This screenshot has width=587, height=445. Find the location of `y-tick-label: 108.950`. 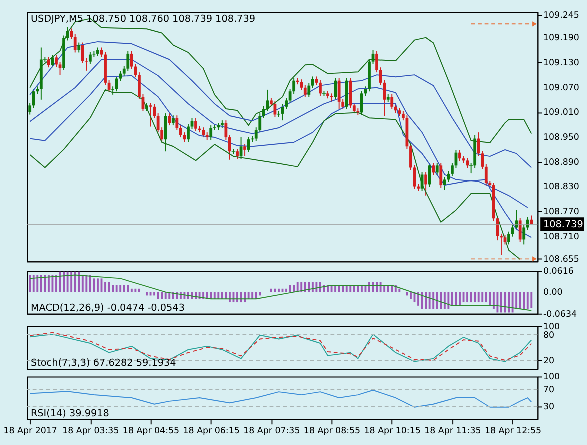

y-tick-label: 108.950 is located at coordinates (561, 138).